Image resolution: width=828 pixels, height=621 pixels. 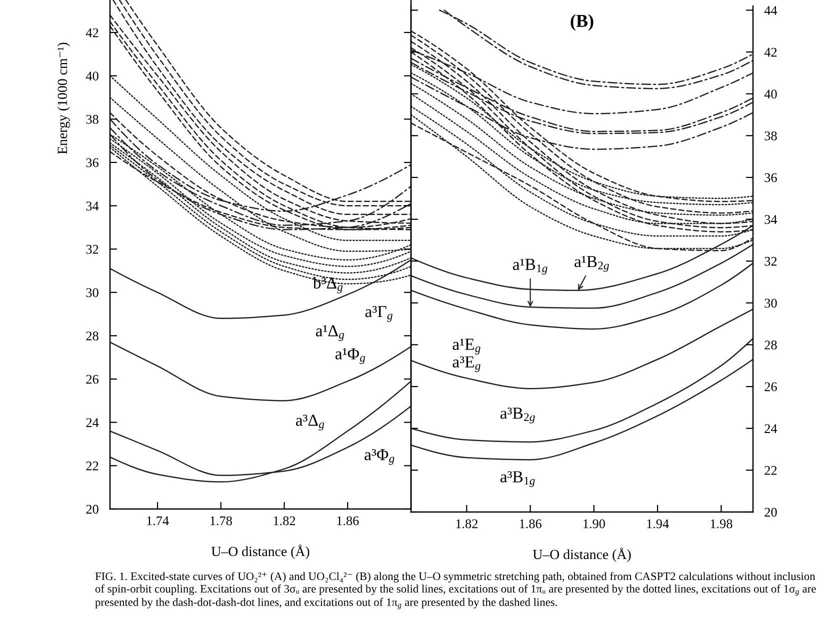 I want to click on x-tick-label: 1.74, so click(x=158, y=521).